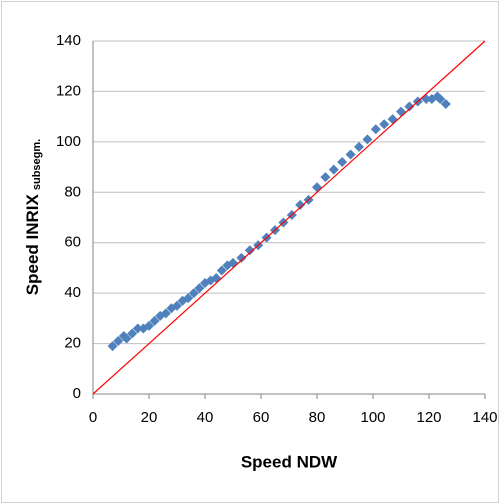  What do you see at coordinates (93, 417) in the screenshot?
I see `x-tick-label: 0` at bounding box center [93, 417].